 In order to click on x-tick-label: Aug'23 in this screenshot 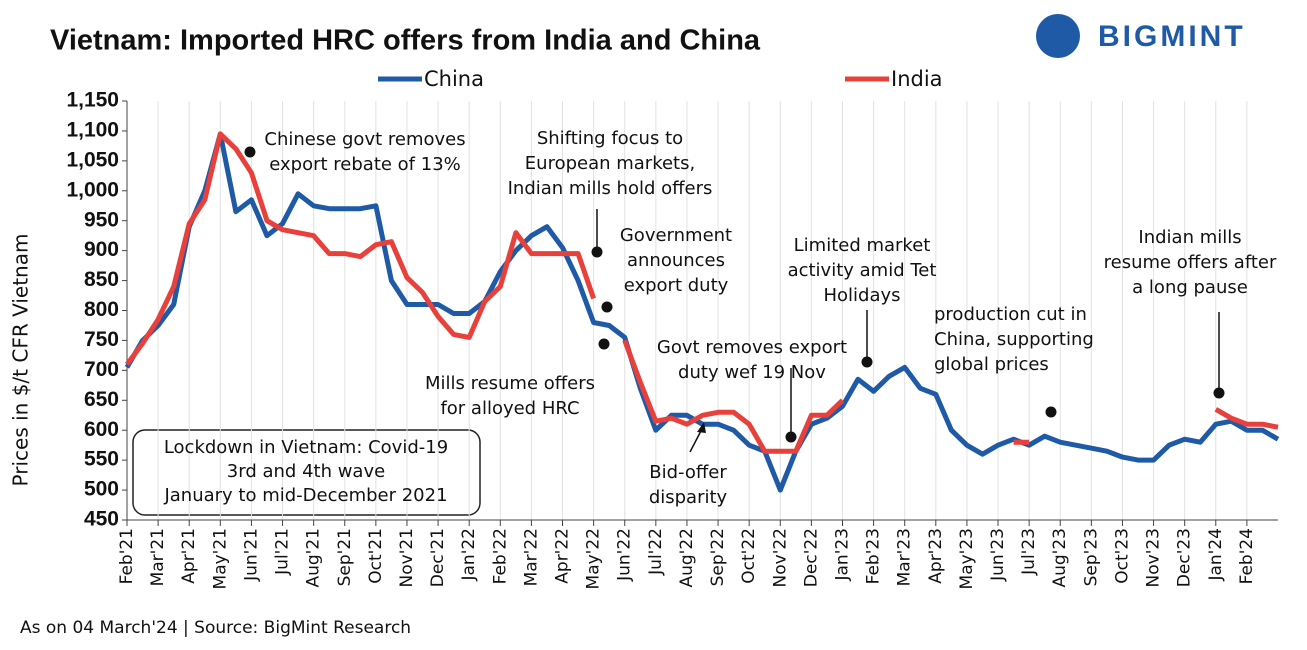, I will do `click(1060, 558)`.